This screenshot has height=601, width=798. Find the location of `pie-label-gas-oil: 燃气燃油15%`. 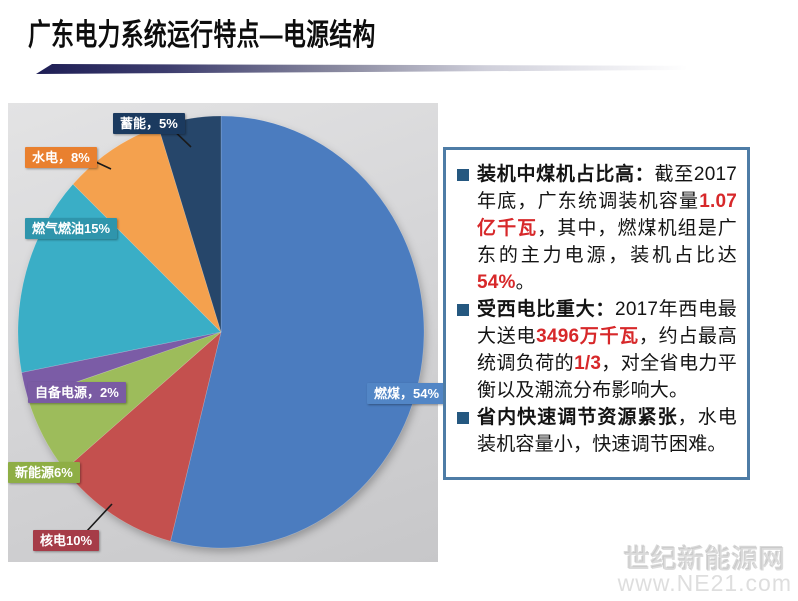

pie-label-gas-oil: 燃气燃油15% is located at coordinates (71, 228).